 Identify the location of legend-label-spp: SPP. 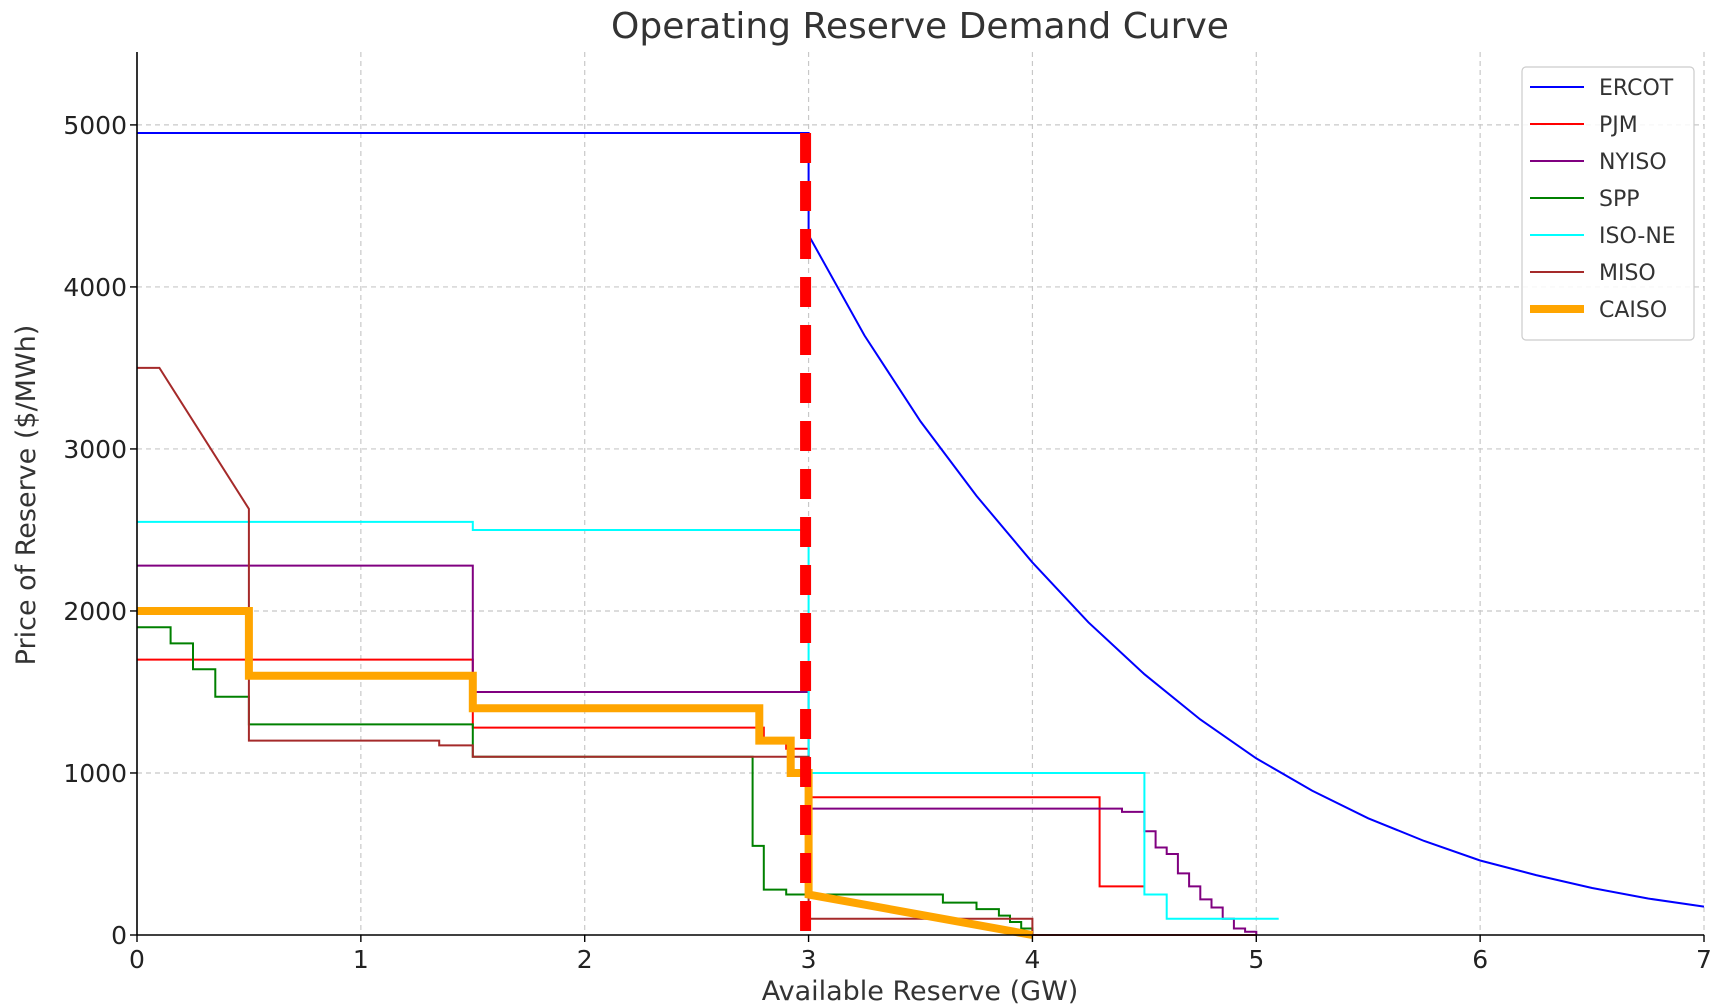
(1619, 199).